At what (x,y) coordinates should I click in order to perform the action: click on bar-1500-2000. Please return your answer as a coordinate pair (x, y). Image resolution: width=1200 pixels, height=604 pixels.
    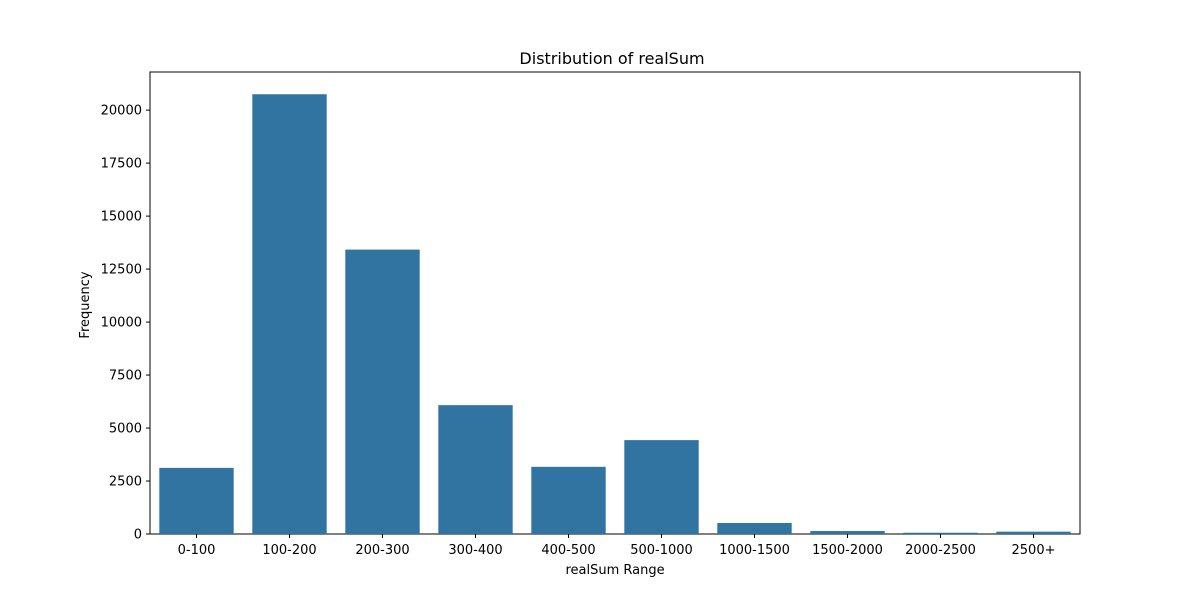
    Looking at the image, I should click on (847, 532).